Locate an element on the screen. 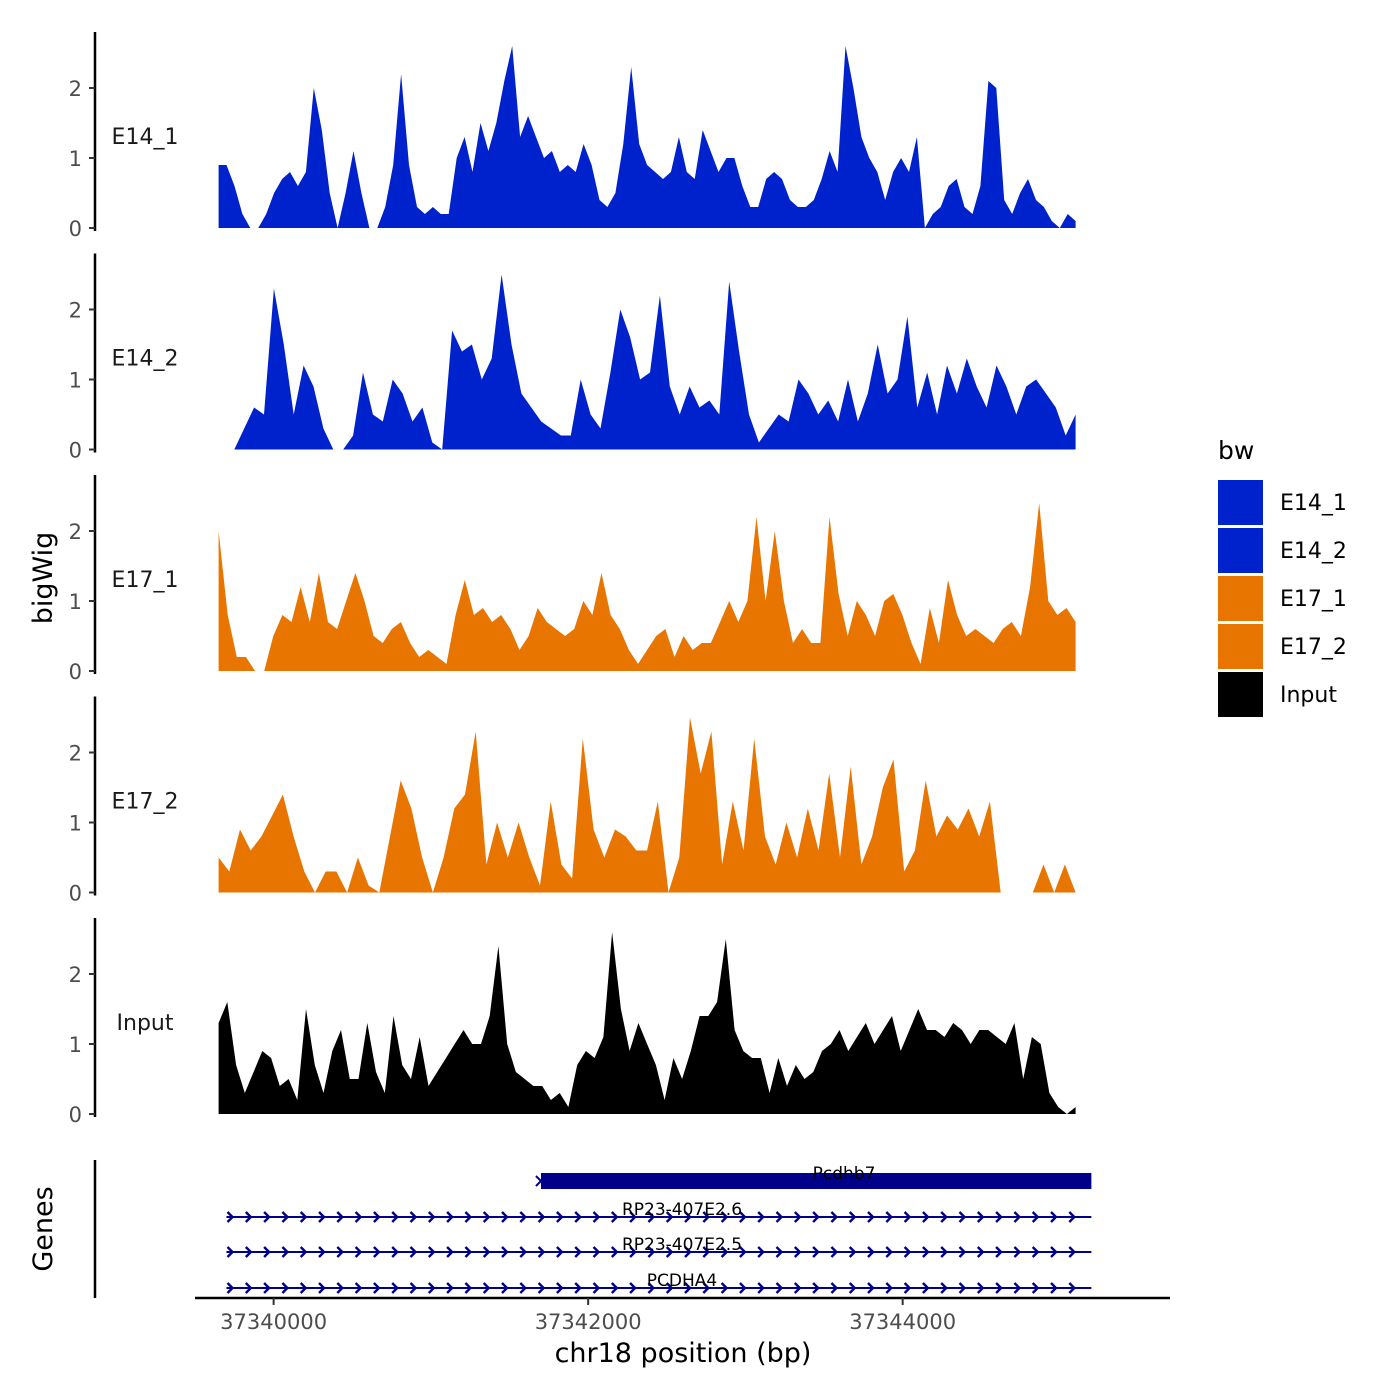 This screenshot has width=1400, height=1400. gene-label: RP23-407E2.6 is located at coordinates (682, 1210).